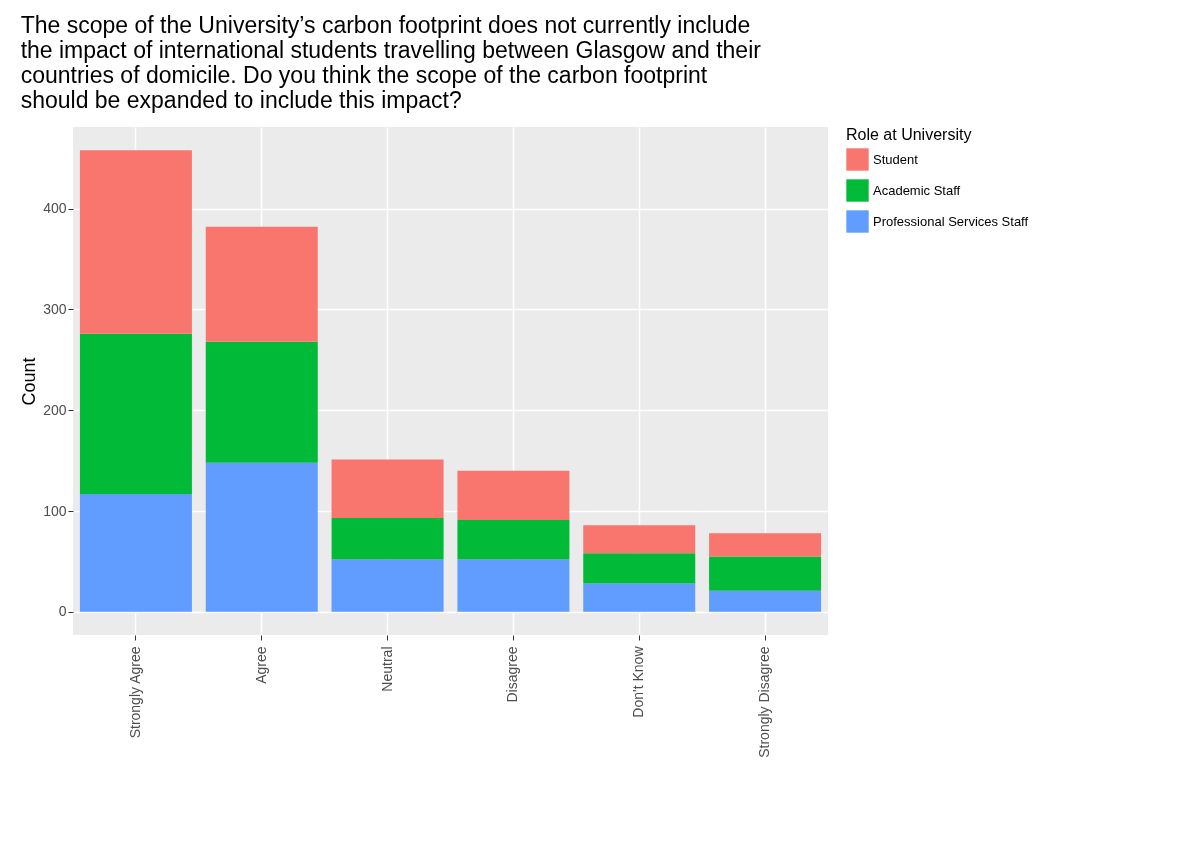 The width and height of the screenshot is (1198, 862). What do you see at coordinates (951, 221) in the screenshot?
I see `legend-label: Professional Services Staff` at bounding box center [951, 221].